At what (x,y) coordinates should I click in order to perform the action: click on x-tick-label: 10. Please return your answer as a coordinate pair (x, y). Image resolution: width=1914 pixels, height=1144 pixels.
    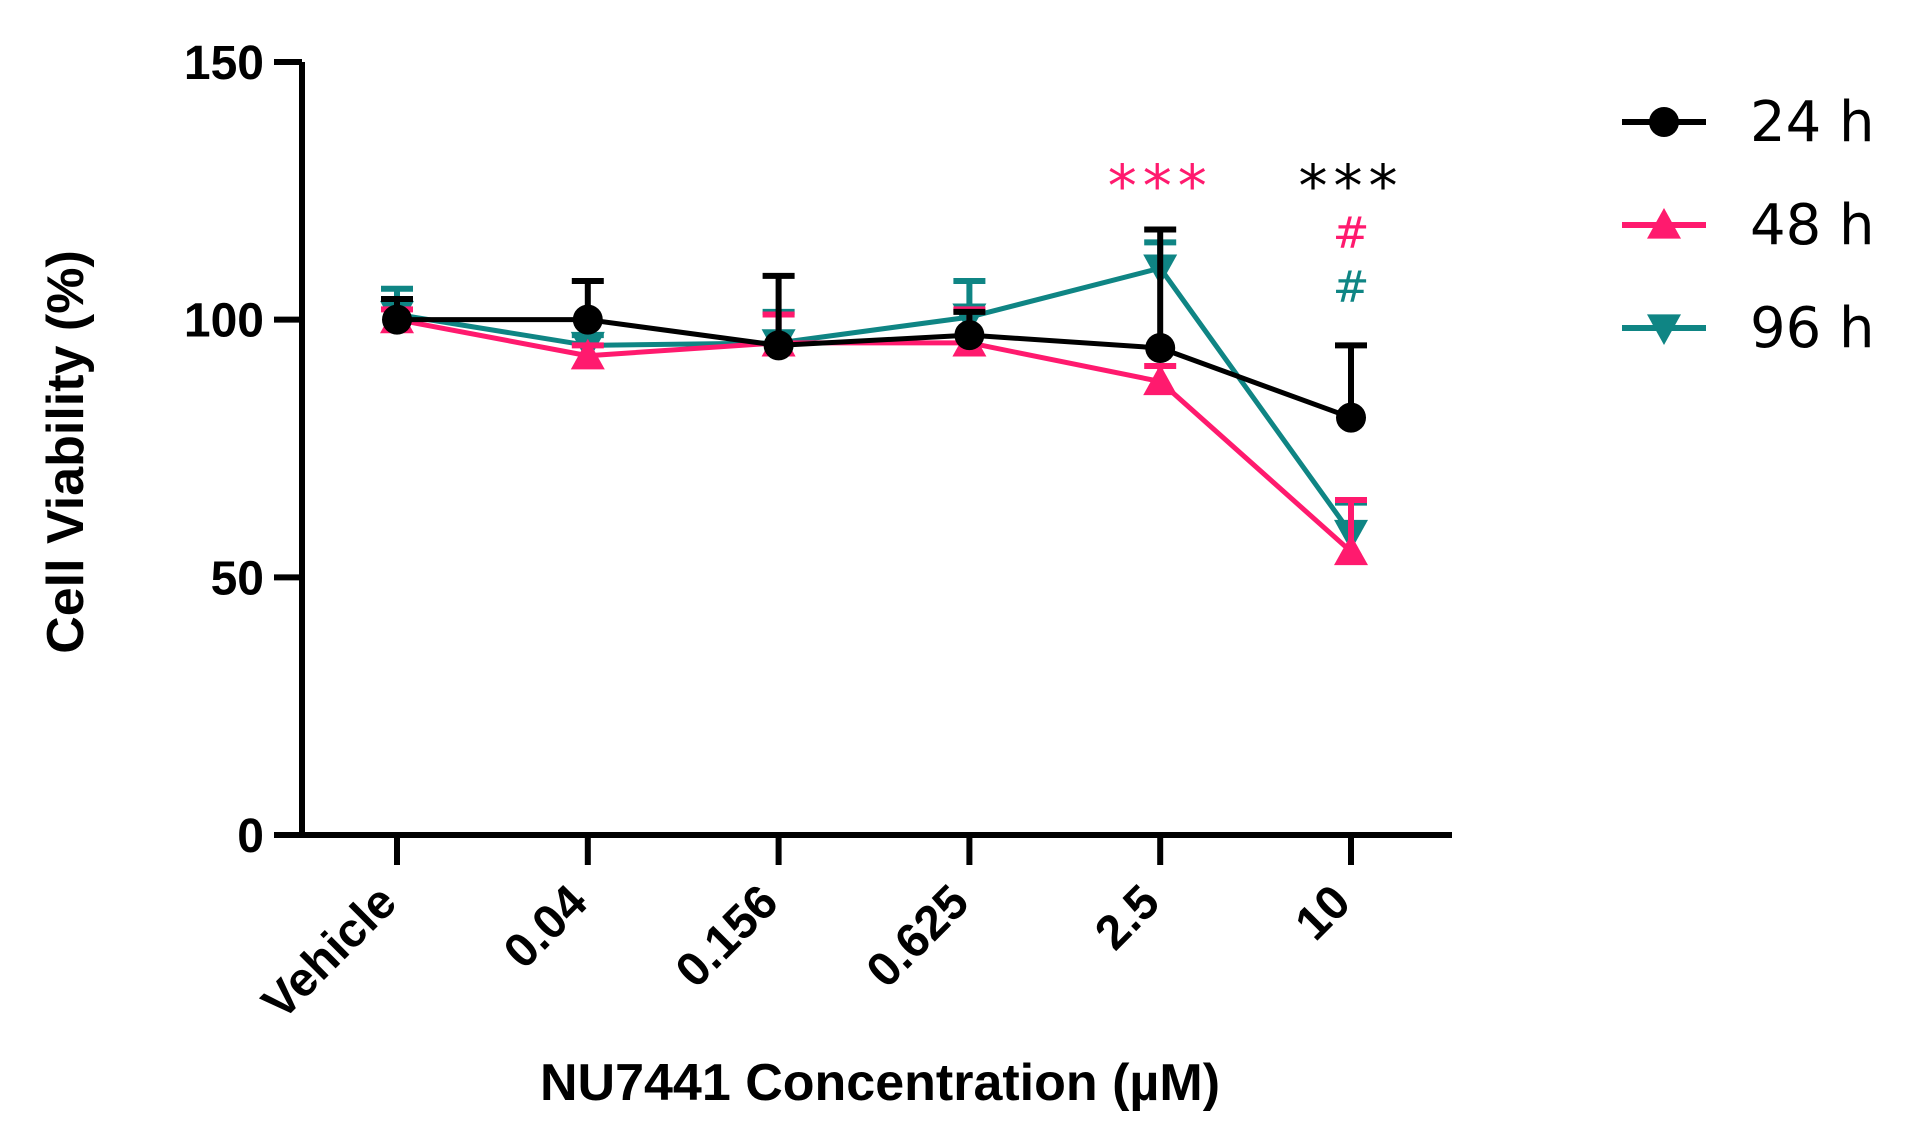
    Looking at the image, I should click on (1323, 912).